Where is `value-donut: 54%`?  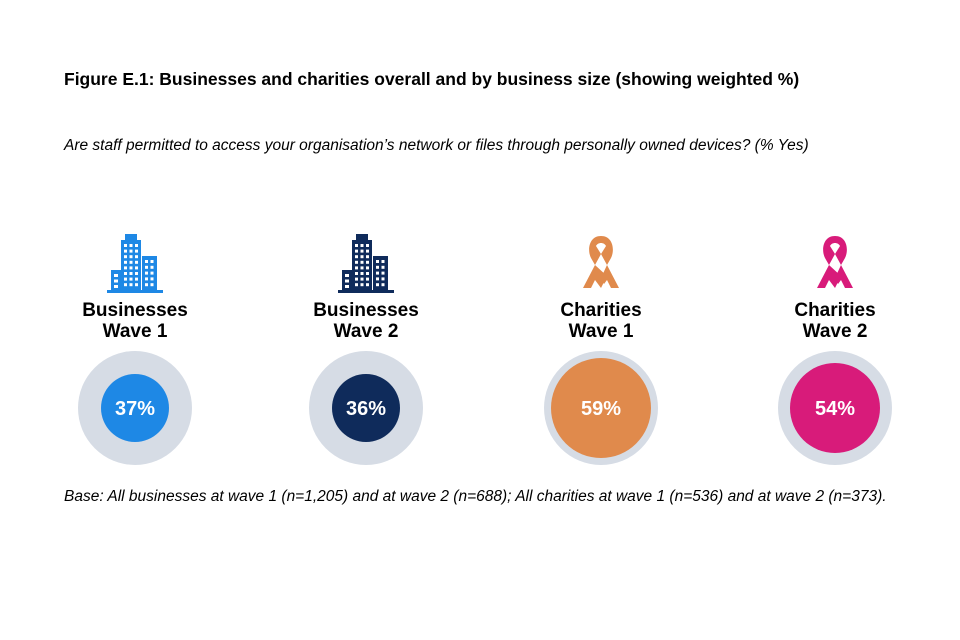
value-donut: 54% is located at coordinates (835, 408).